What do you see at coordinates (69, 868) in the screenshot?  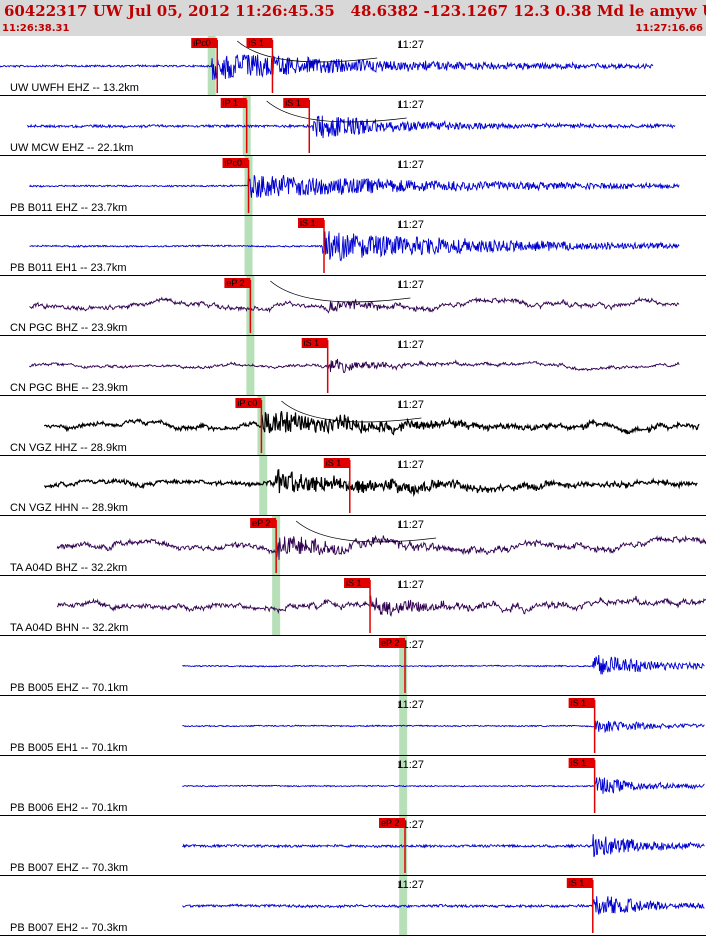 I see `station-label: PB B007 EHZ -- 70.3km` at bounding box center [69, 868].